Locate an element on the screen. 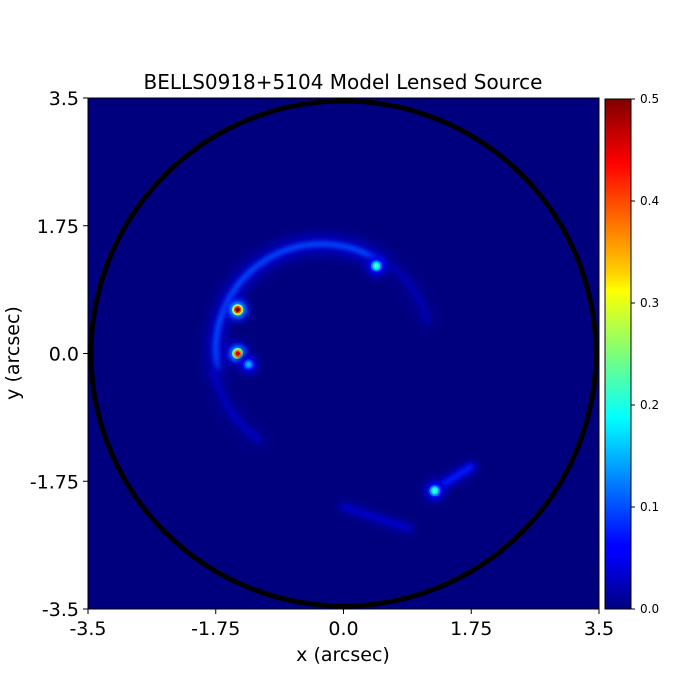 The width and height of the screenshot is (700, 700). colorbar-tick-label: 0.0 is located at coordinates (649, 609).